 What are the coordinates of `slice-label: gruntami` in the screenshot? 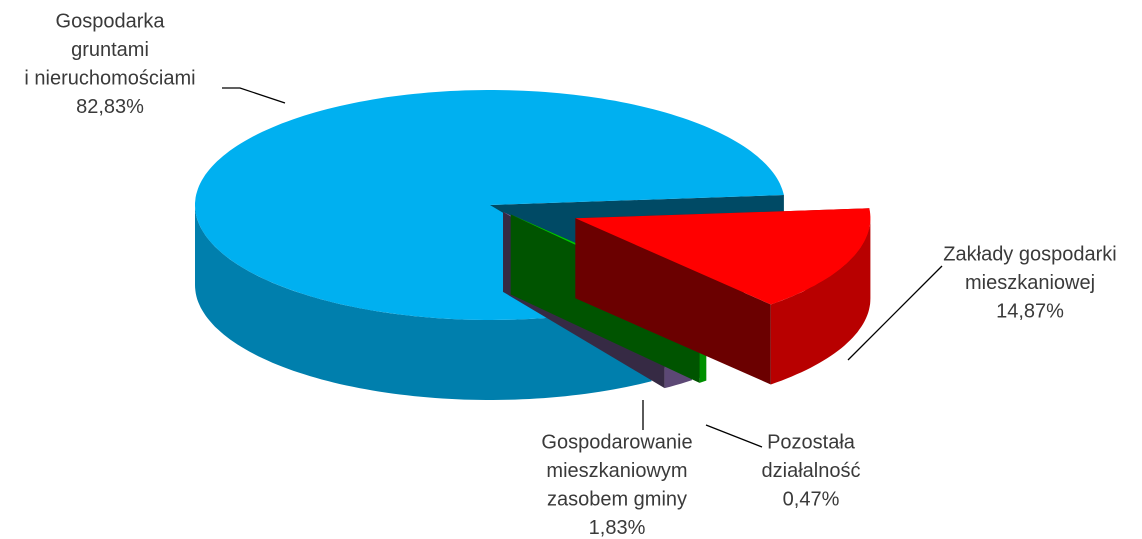 It's located at (110, 50).